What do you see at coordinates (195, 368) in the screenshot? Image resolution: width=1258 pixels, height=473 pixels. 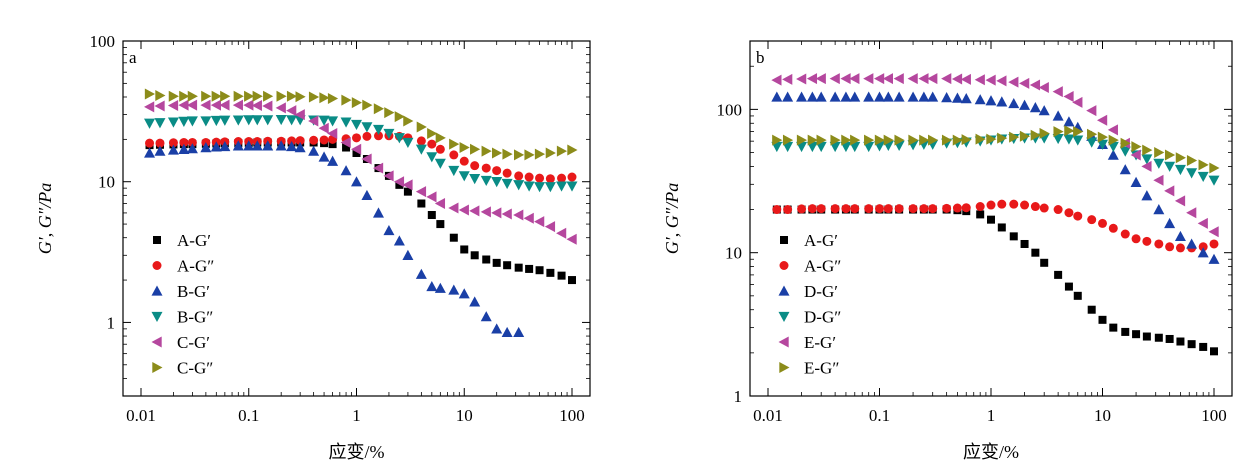 I see `legend-entry: C-G″` at bounding box center [195, 368].